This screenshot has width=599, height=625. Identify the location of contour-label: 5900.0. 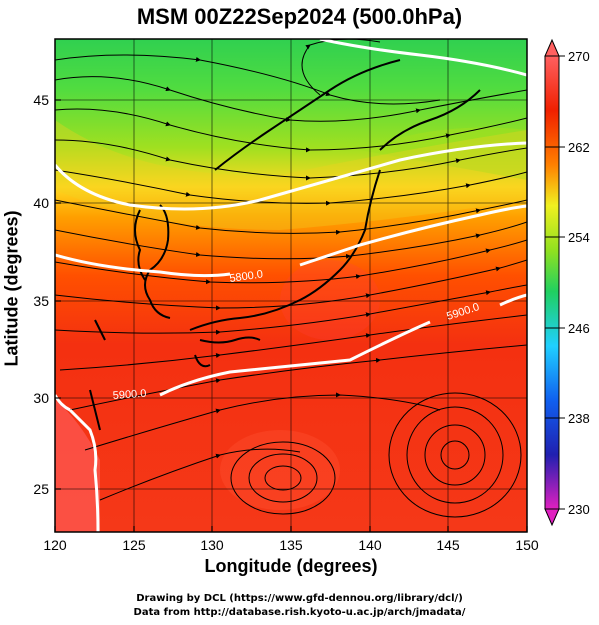
(129, 395).